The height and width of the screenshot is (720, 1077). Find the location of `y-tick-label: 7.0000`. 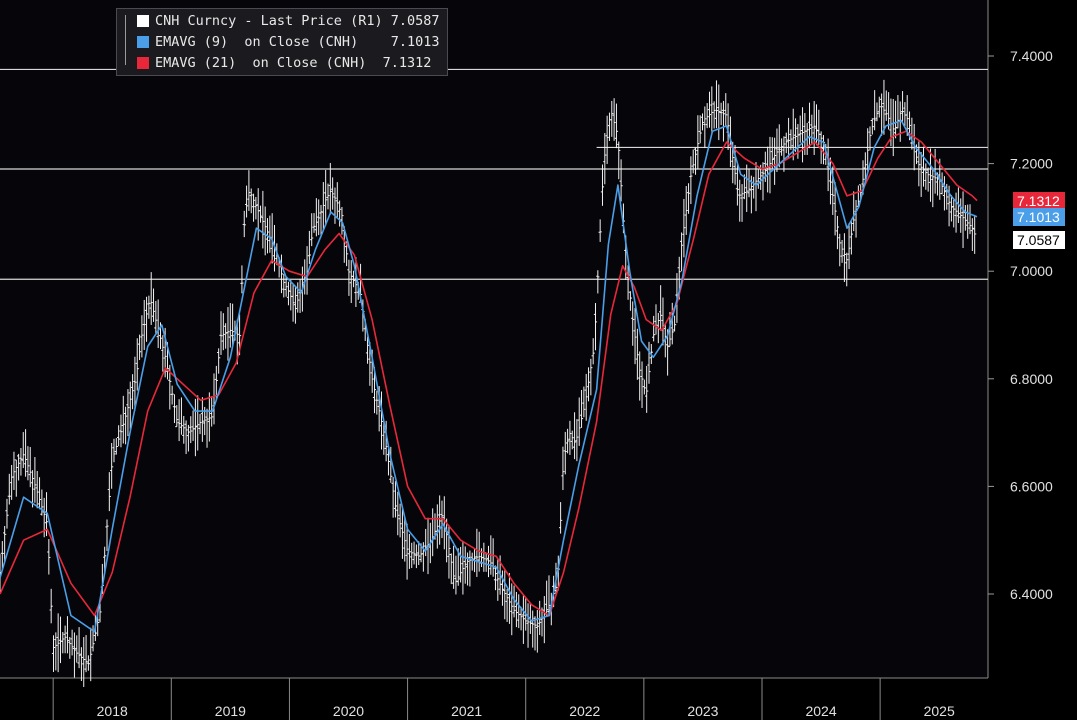

y-tick-label: 7.0000 is located at coordinates (1031, 271).